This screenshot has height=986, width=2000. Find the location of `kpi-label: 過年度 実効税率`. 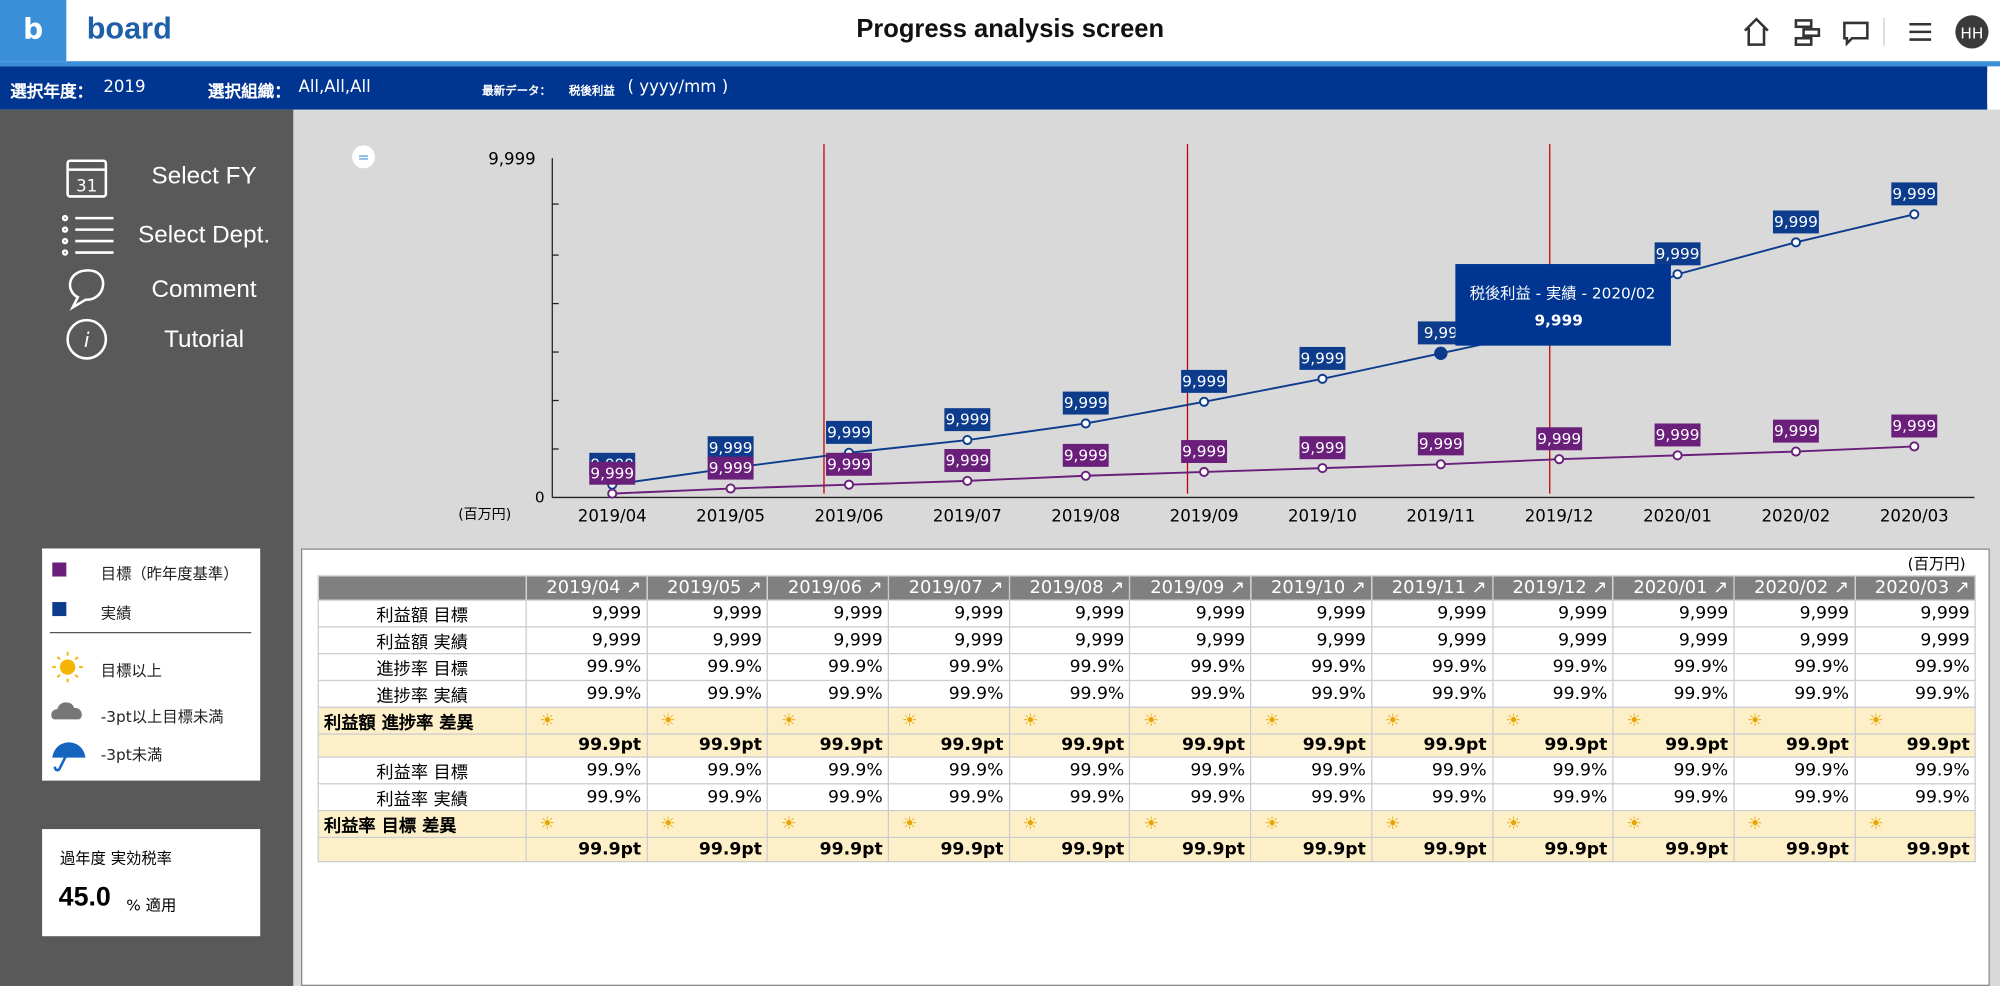

kpi-label: 過年度 実効税率 is located at coordinates (115, 858).